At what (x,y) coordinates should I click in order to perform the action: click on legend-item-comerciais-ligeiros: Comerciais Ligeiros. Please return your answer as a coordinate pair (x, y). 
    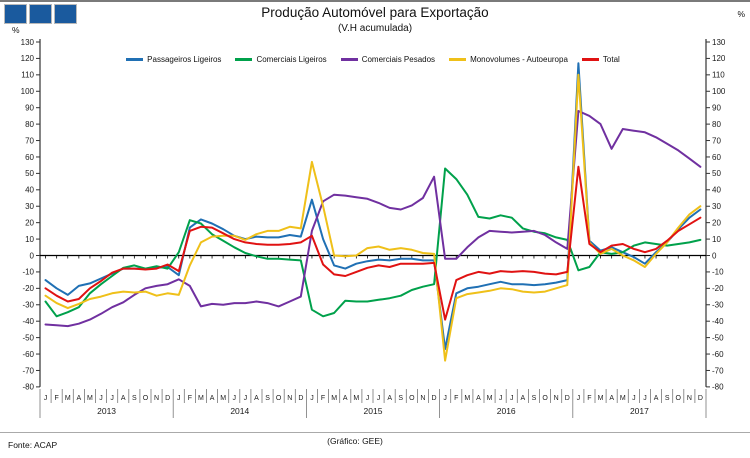
    Looking at the image, I should click on (281, 59).